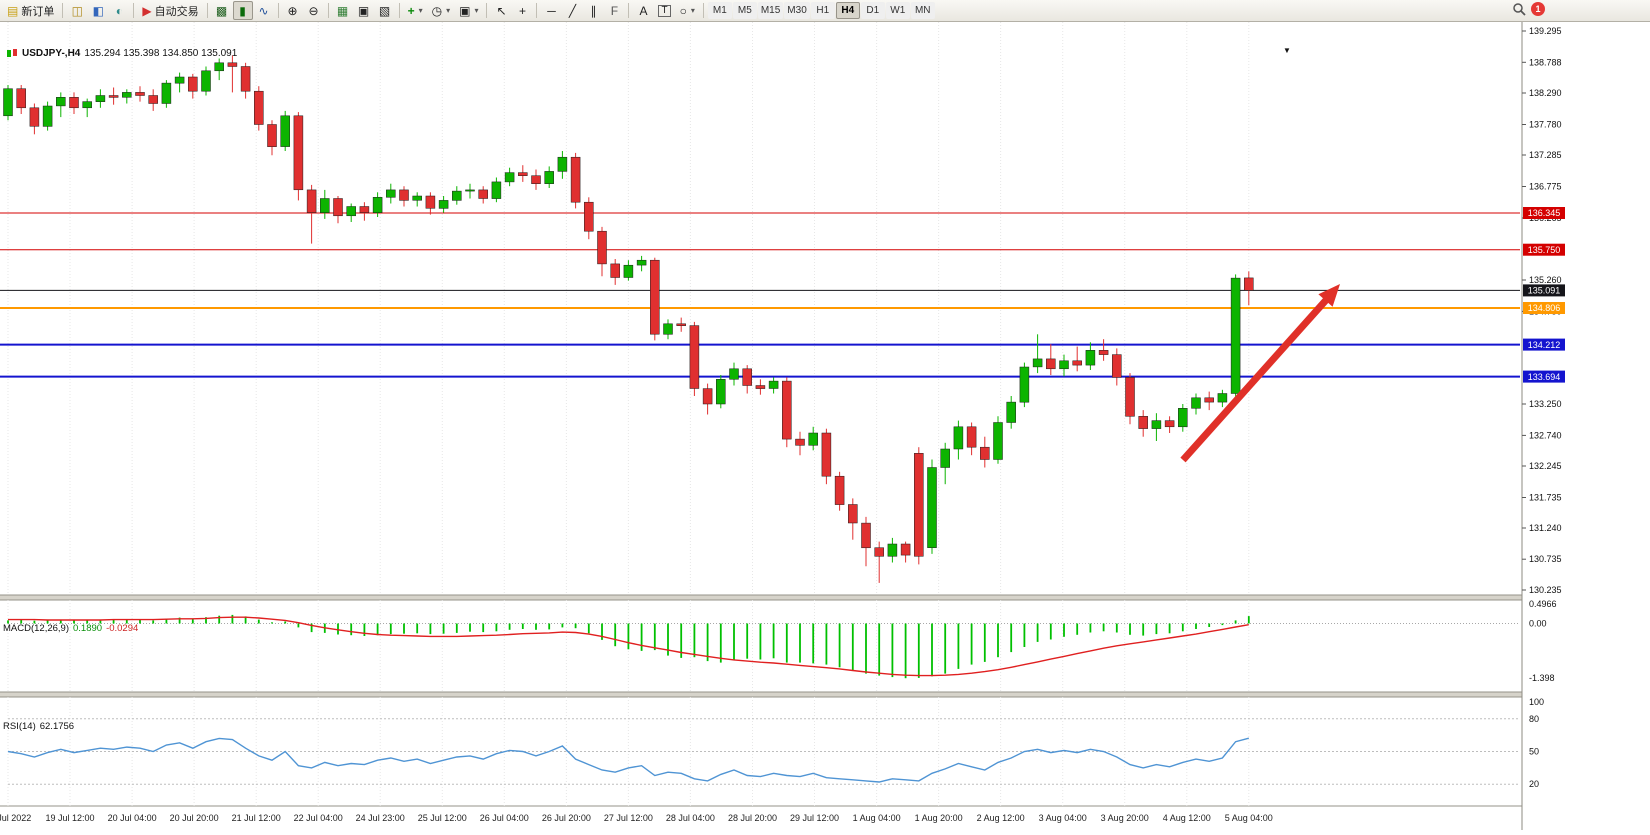 The image size is (1650, 835). I want to click on svg-text: 5 Aug 04:00, so click(1249, 818).